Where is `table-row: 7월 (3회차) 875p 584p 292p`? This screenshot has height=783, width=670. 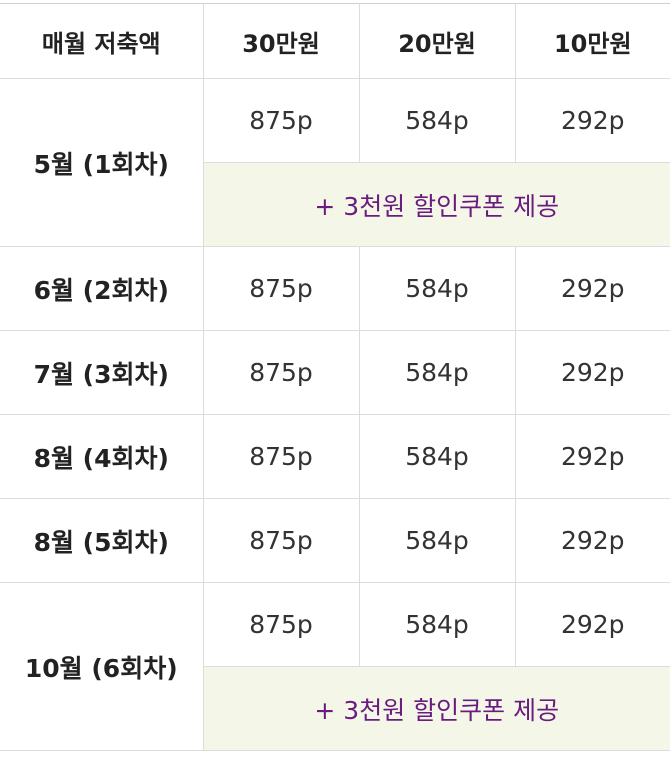
table-row: 7월 (3회차) 875p 584p 292p is located at coordinates (335, 372).